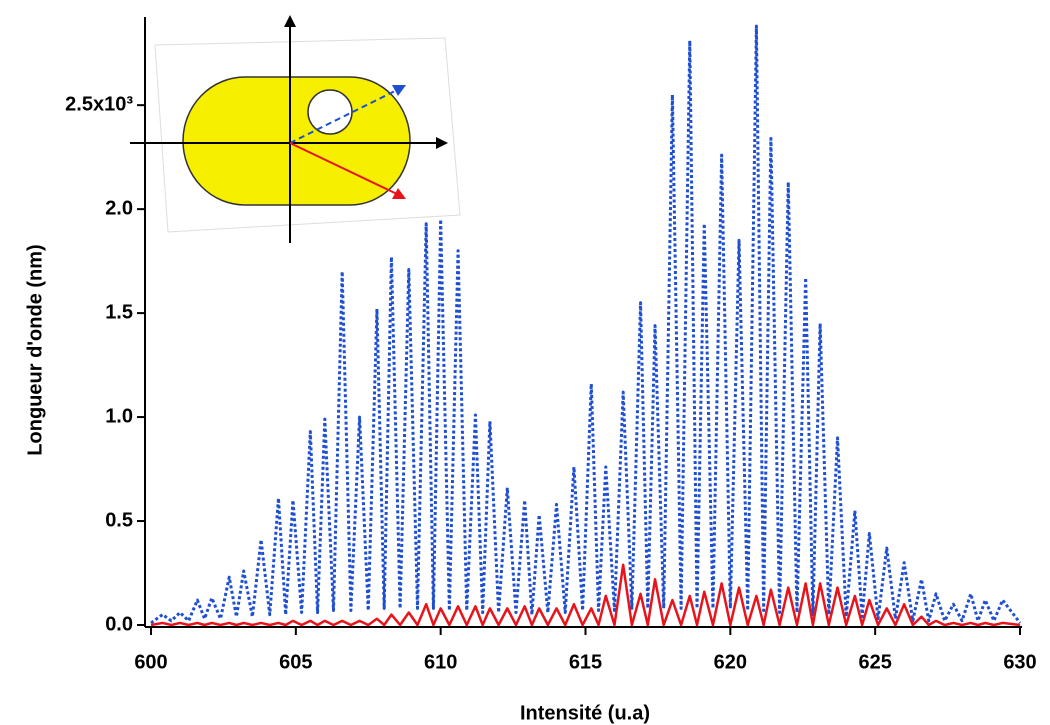  I want to click on inset-diagram, so click(295, 129).